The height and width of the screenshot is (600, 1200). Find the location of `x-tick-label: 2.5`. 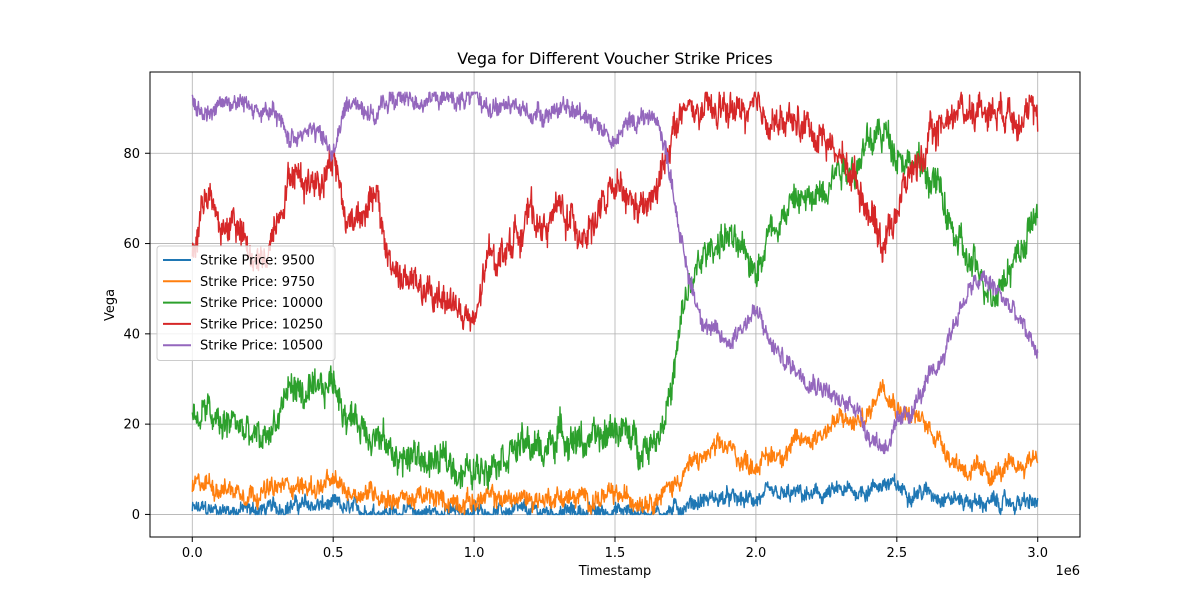

x-tick-label: 2.5 is located at coordinates (896, 553).